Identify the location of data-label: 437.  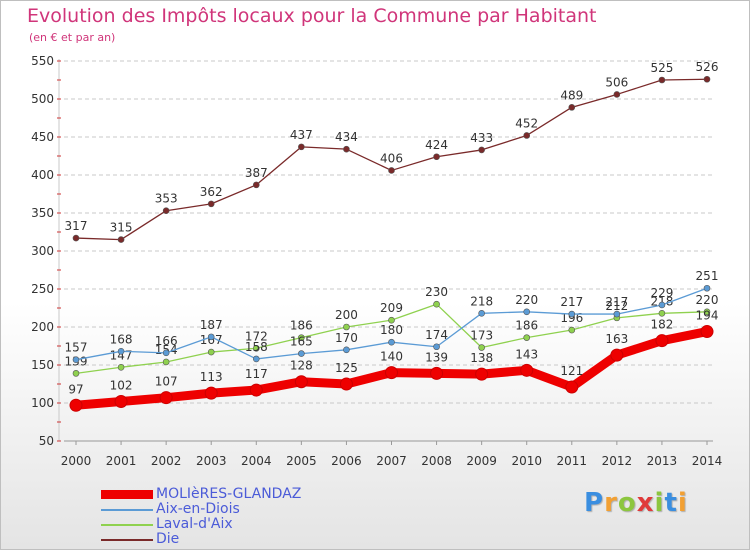
(301, 135).